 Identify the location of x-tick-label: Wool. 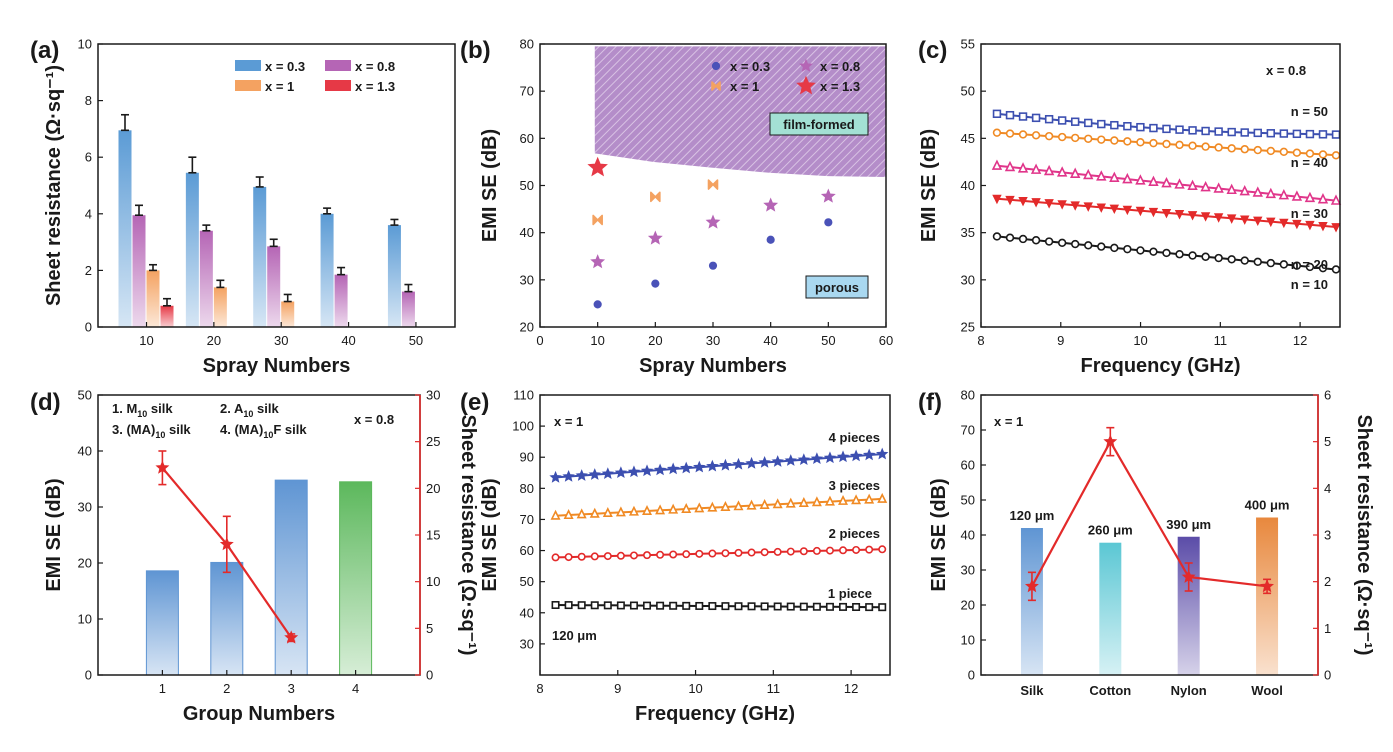
(1267, 690).